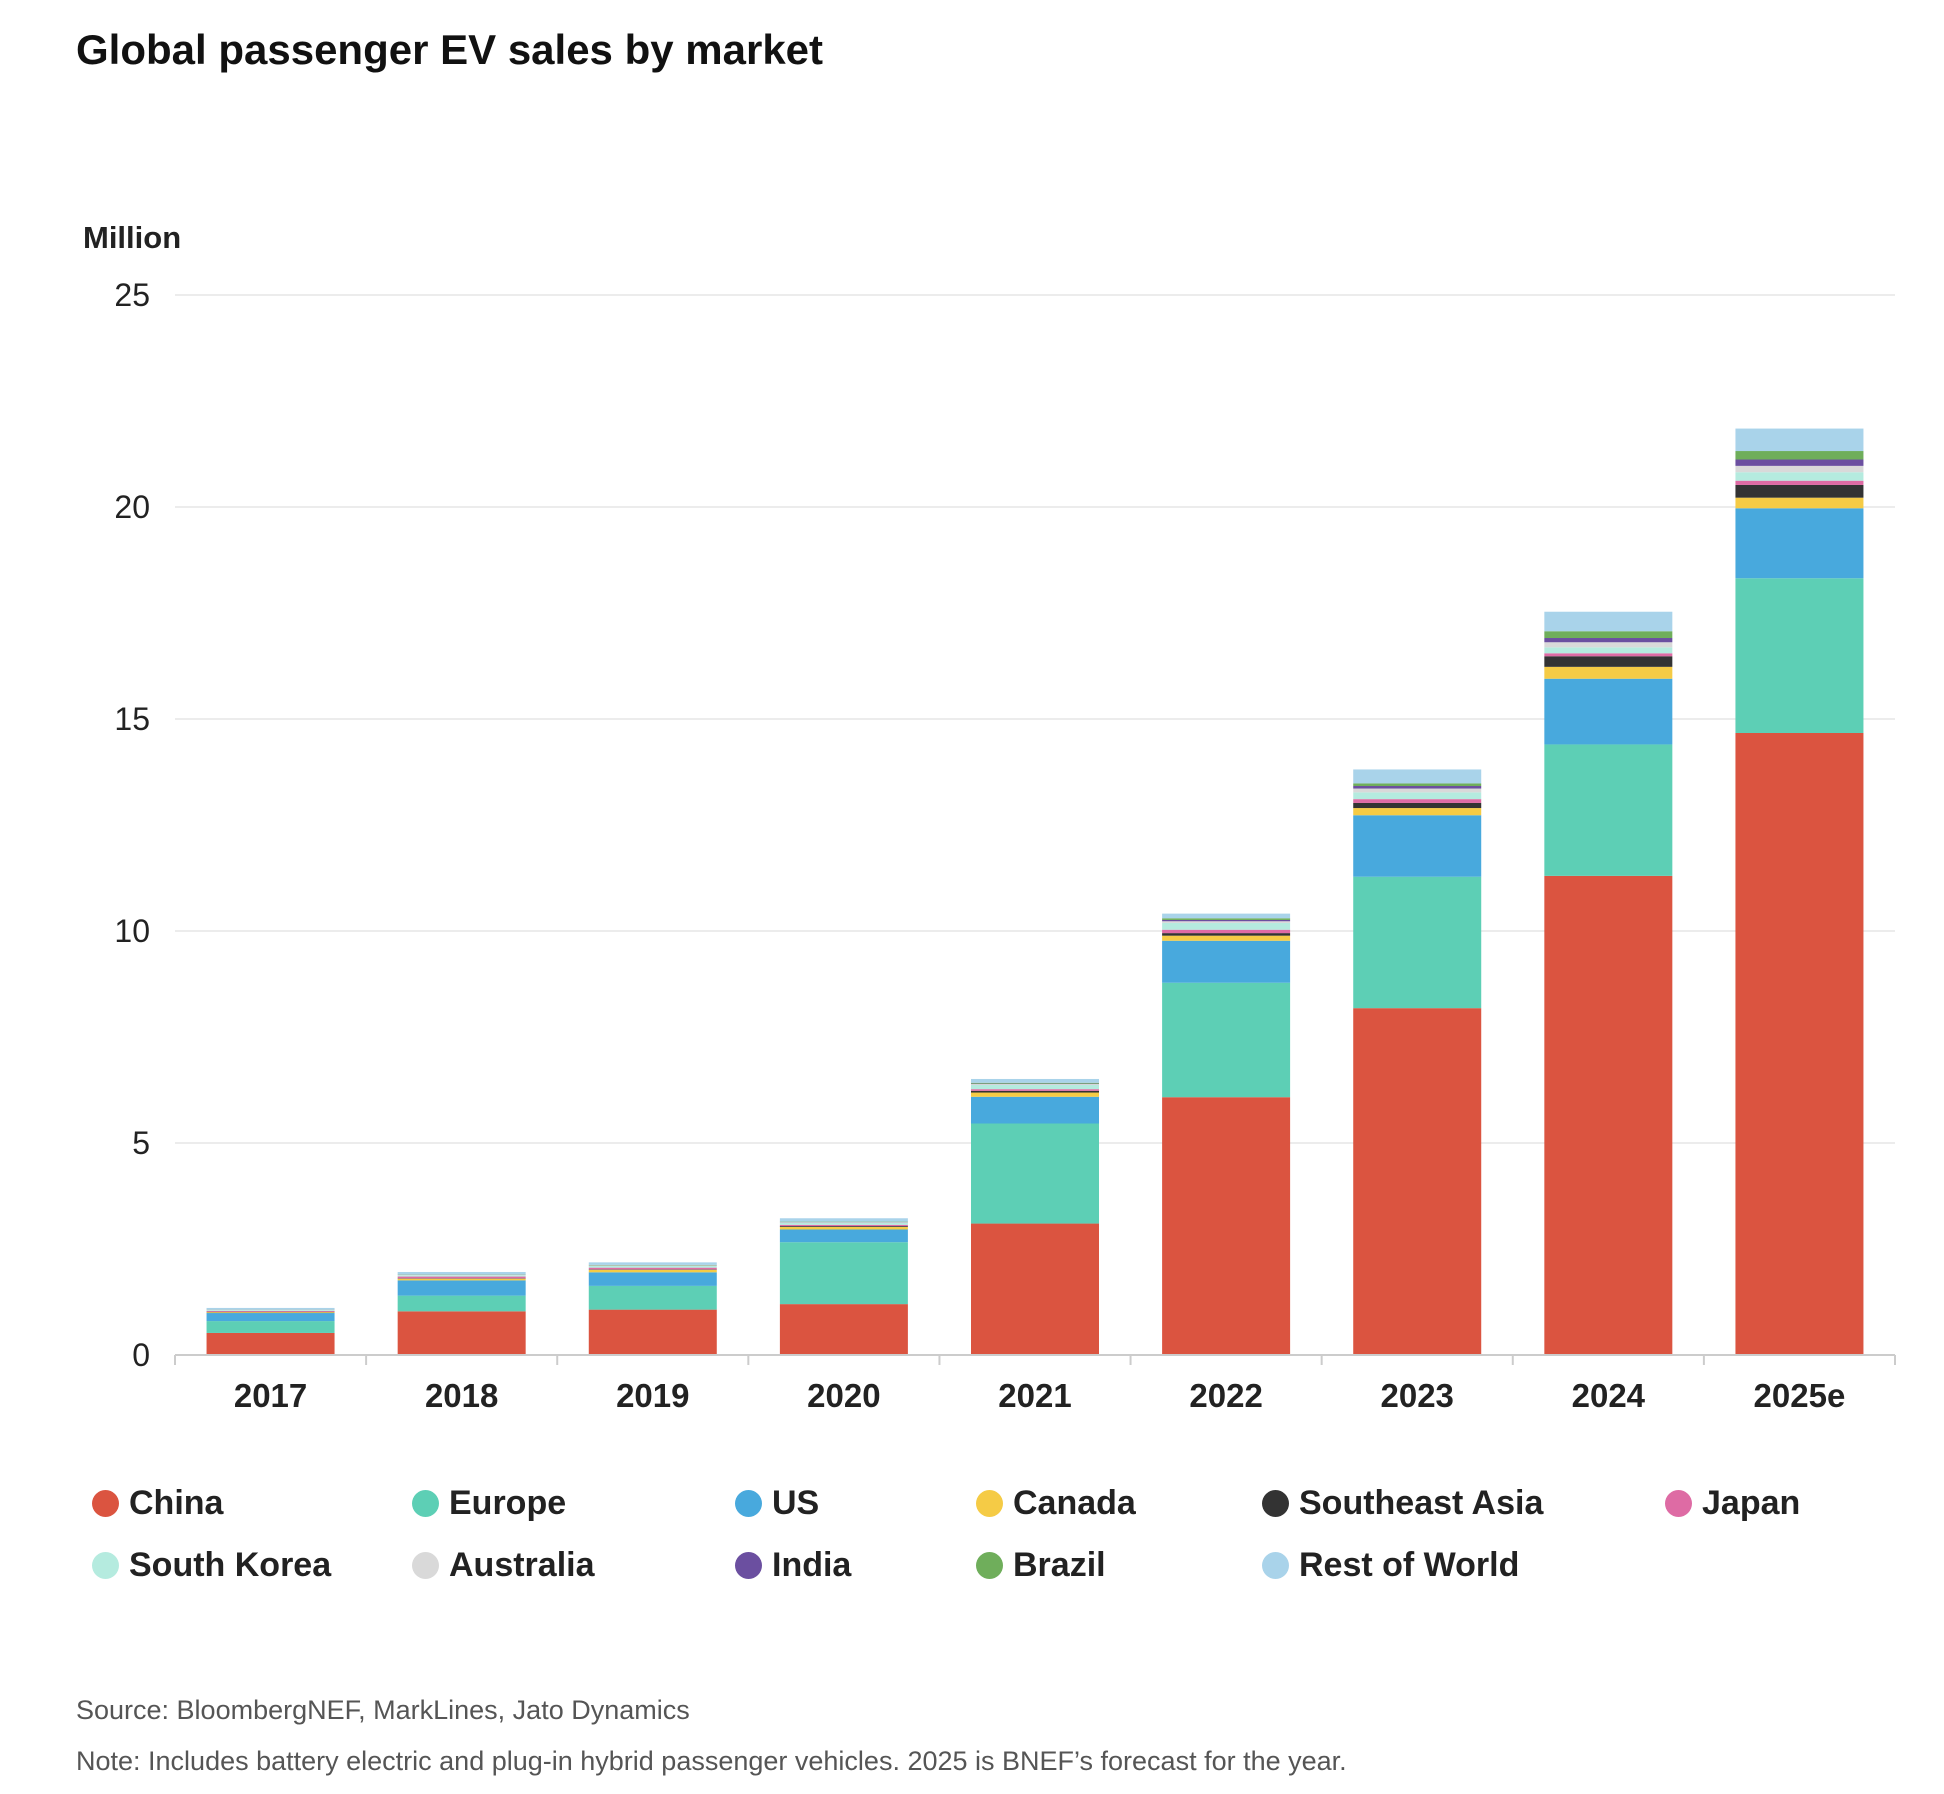 The image size is (1944, 1794). I want to click on bar-india-2022, so click(1226, 920).